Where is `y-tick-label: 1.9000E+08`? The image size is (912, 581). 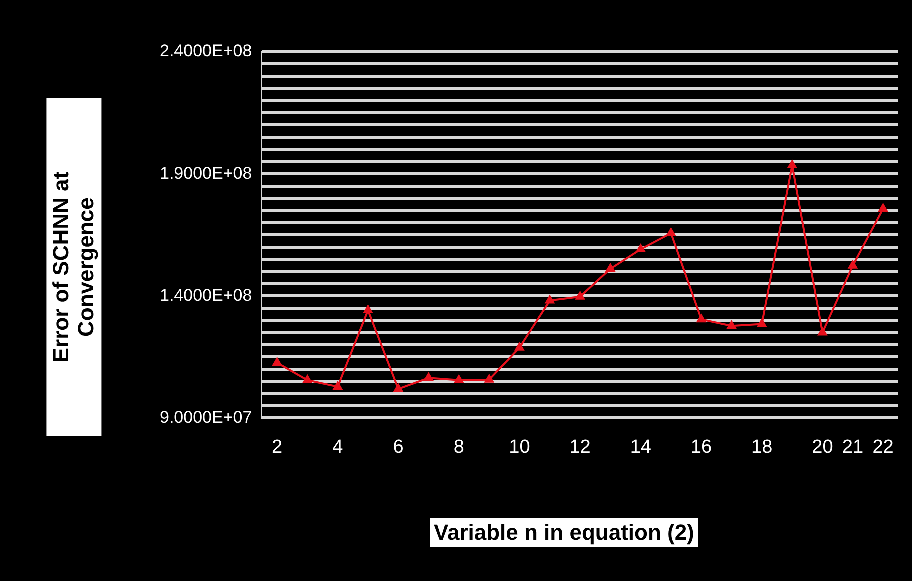 y-tick-label: 1.9000E+08 is located at coordinates (206, 173).